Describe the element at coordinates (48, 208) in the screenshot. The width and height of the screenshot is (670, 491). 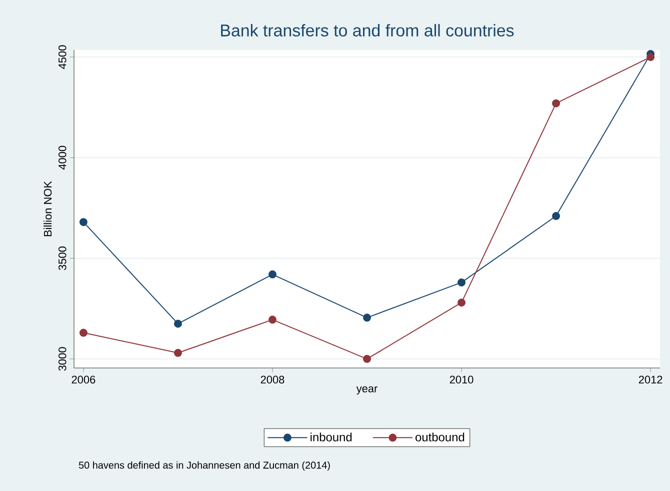
I see `y-axis-title: Billion NOK` at that location.